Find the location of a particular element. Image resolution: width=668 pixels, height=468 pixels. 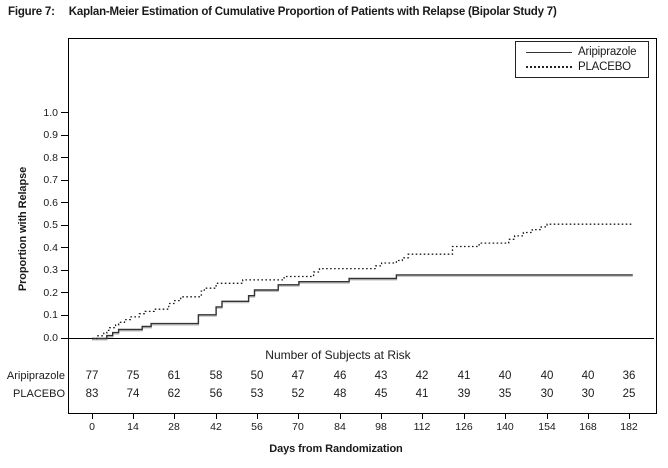

x-tick-label: 28 is located at coordinates (174, 427).